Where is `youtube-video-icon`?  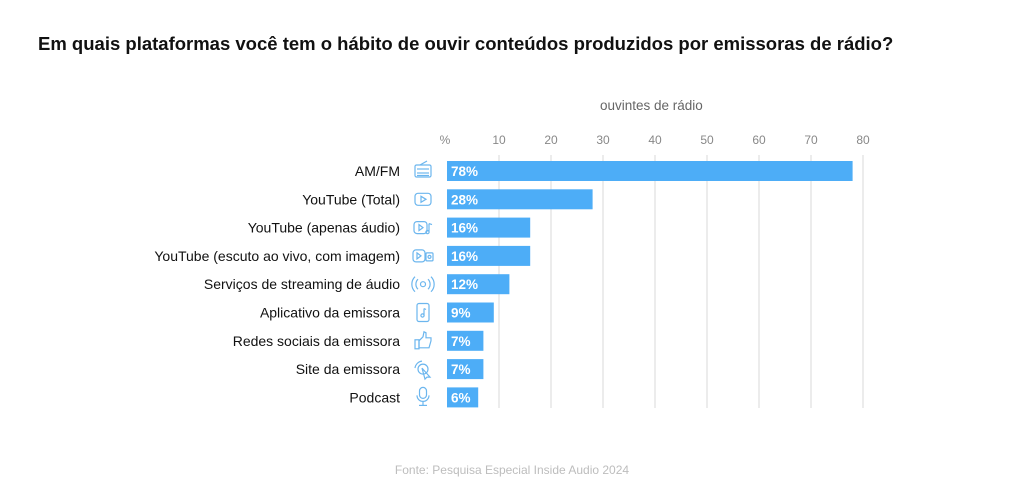
youtube-video-icon is located at coordinates (423, 256).